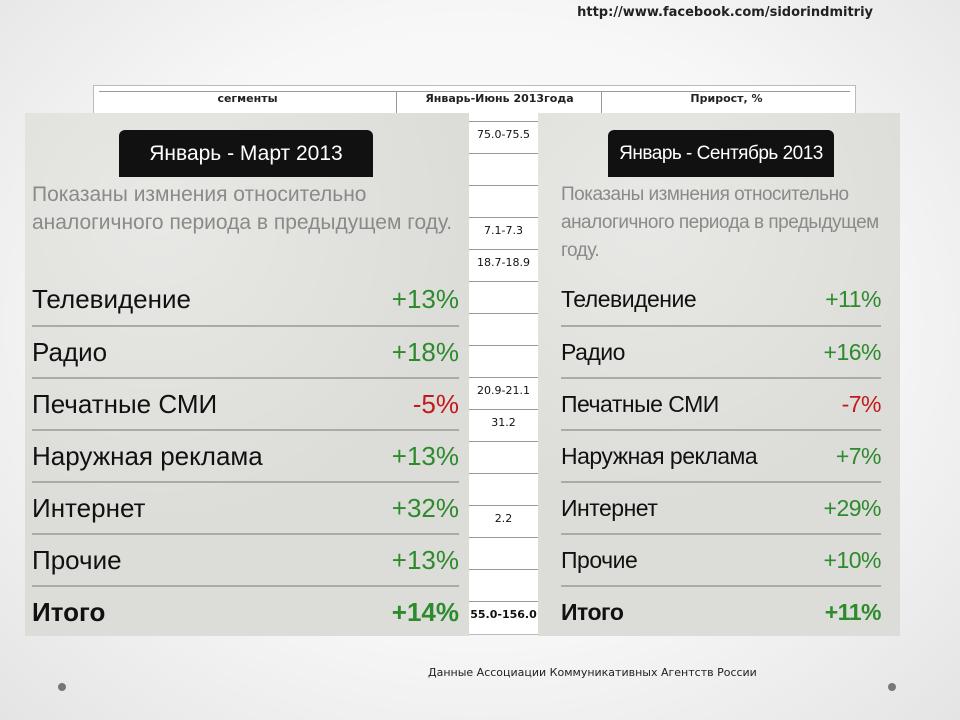 This screenshot has height=720, width=960. What do you see at coordinates (721, 351) in the screenshot?
I see `segment-row: Радио +16%` at bounding box center [721, 351].